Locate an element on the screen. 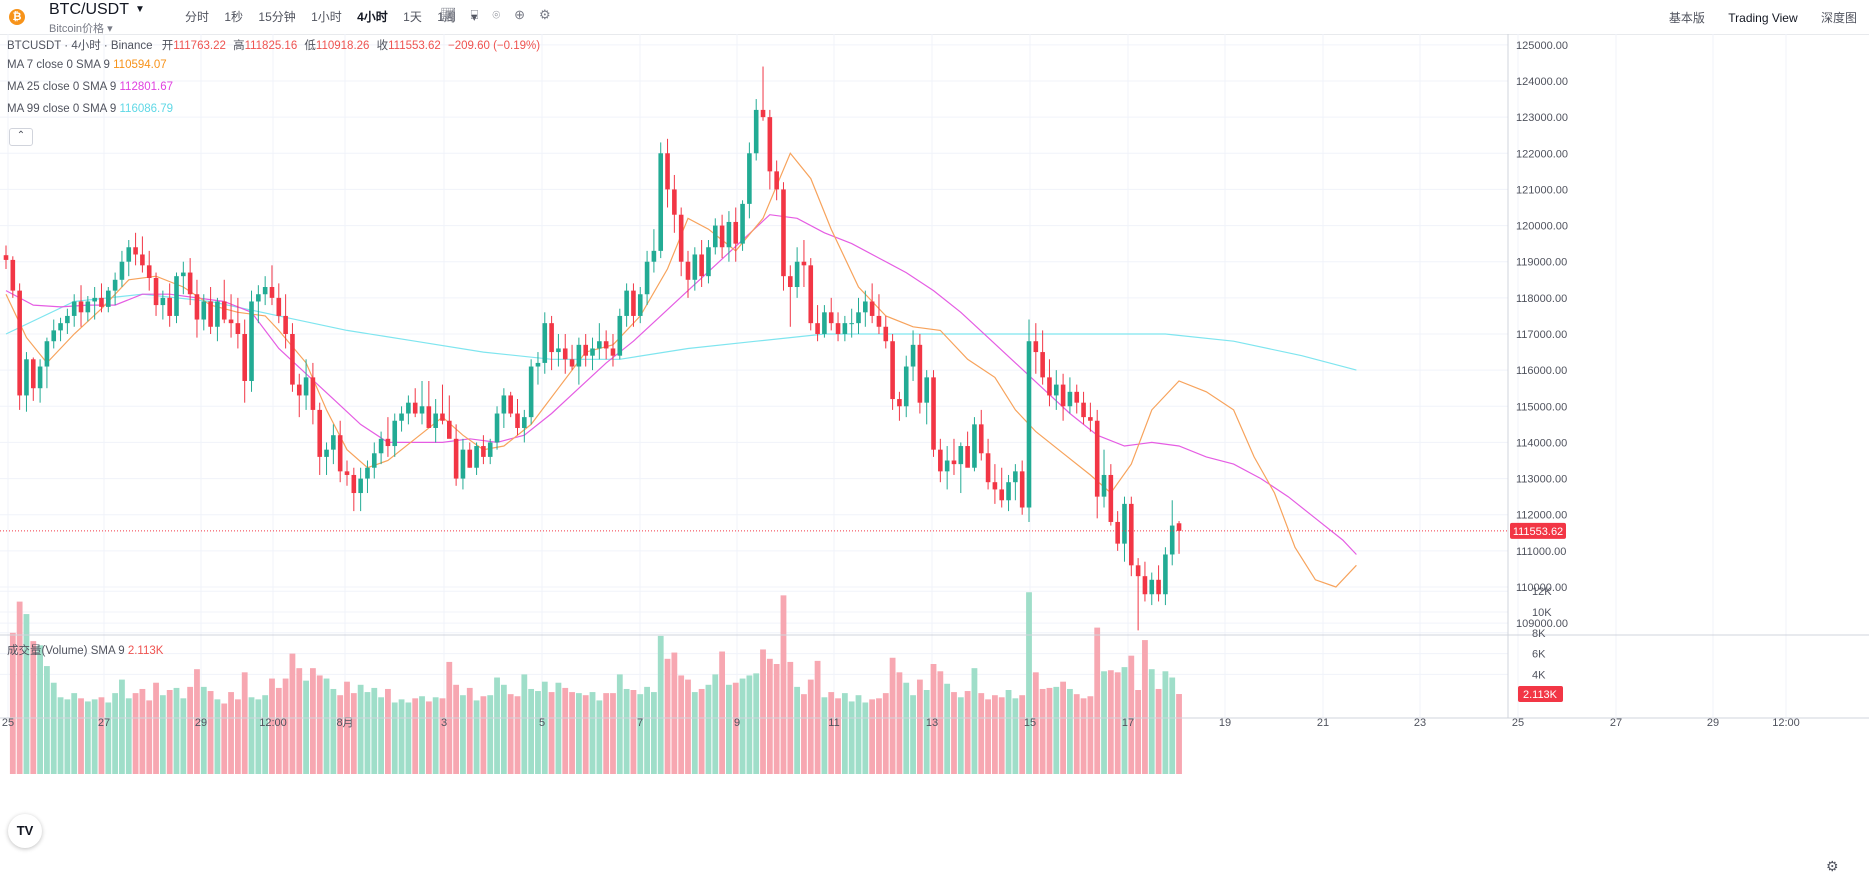  time-tick-label: 29 is located at coordinates (1713, 723).